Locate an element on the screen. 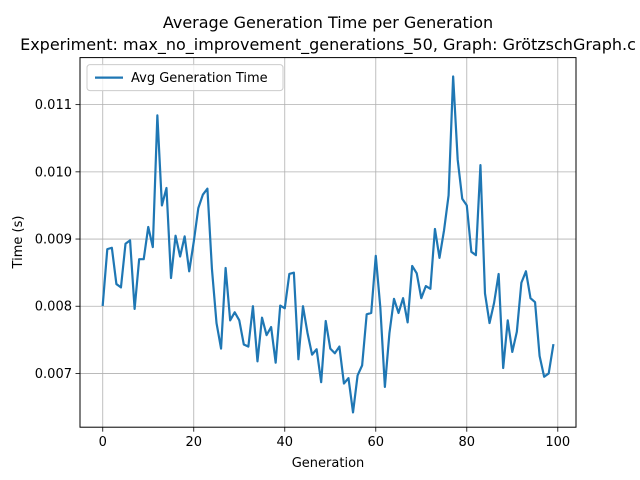 This screenshot has width=640, height=480. chart-title: Average Generation Time per Generation is located at coordinates (328, 22).